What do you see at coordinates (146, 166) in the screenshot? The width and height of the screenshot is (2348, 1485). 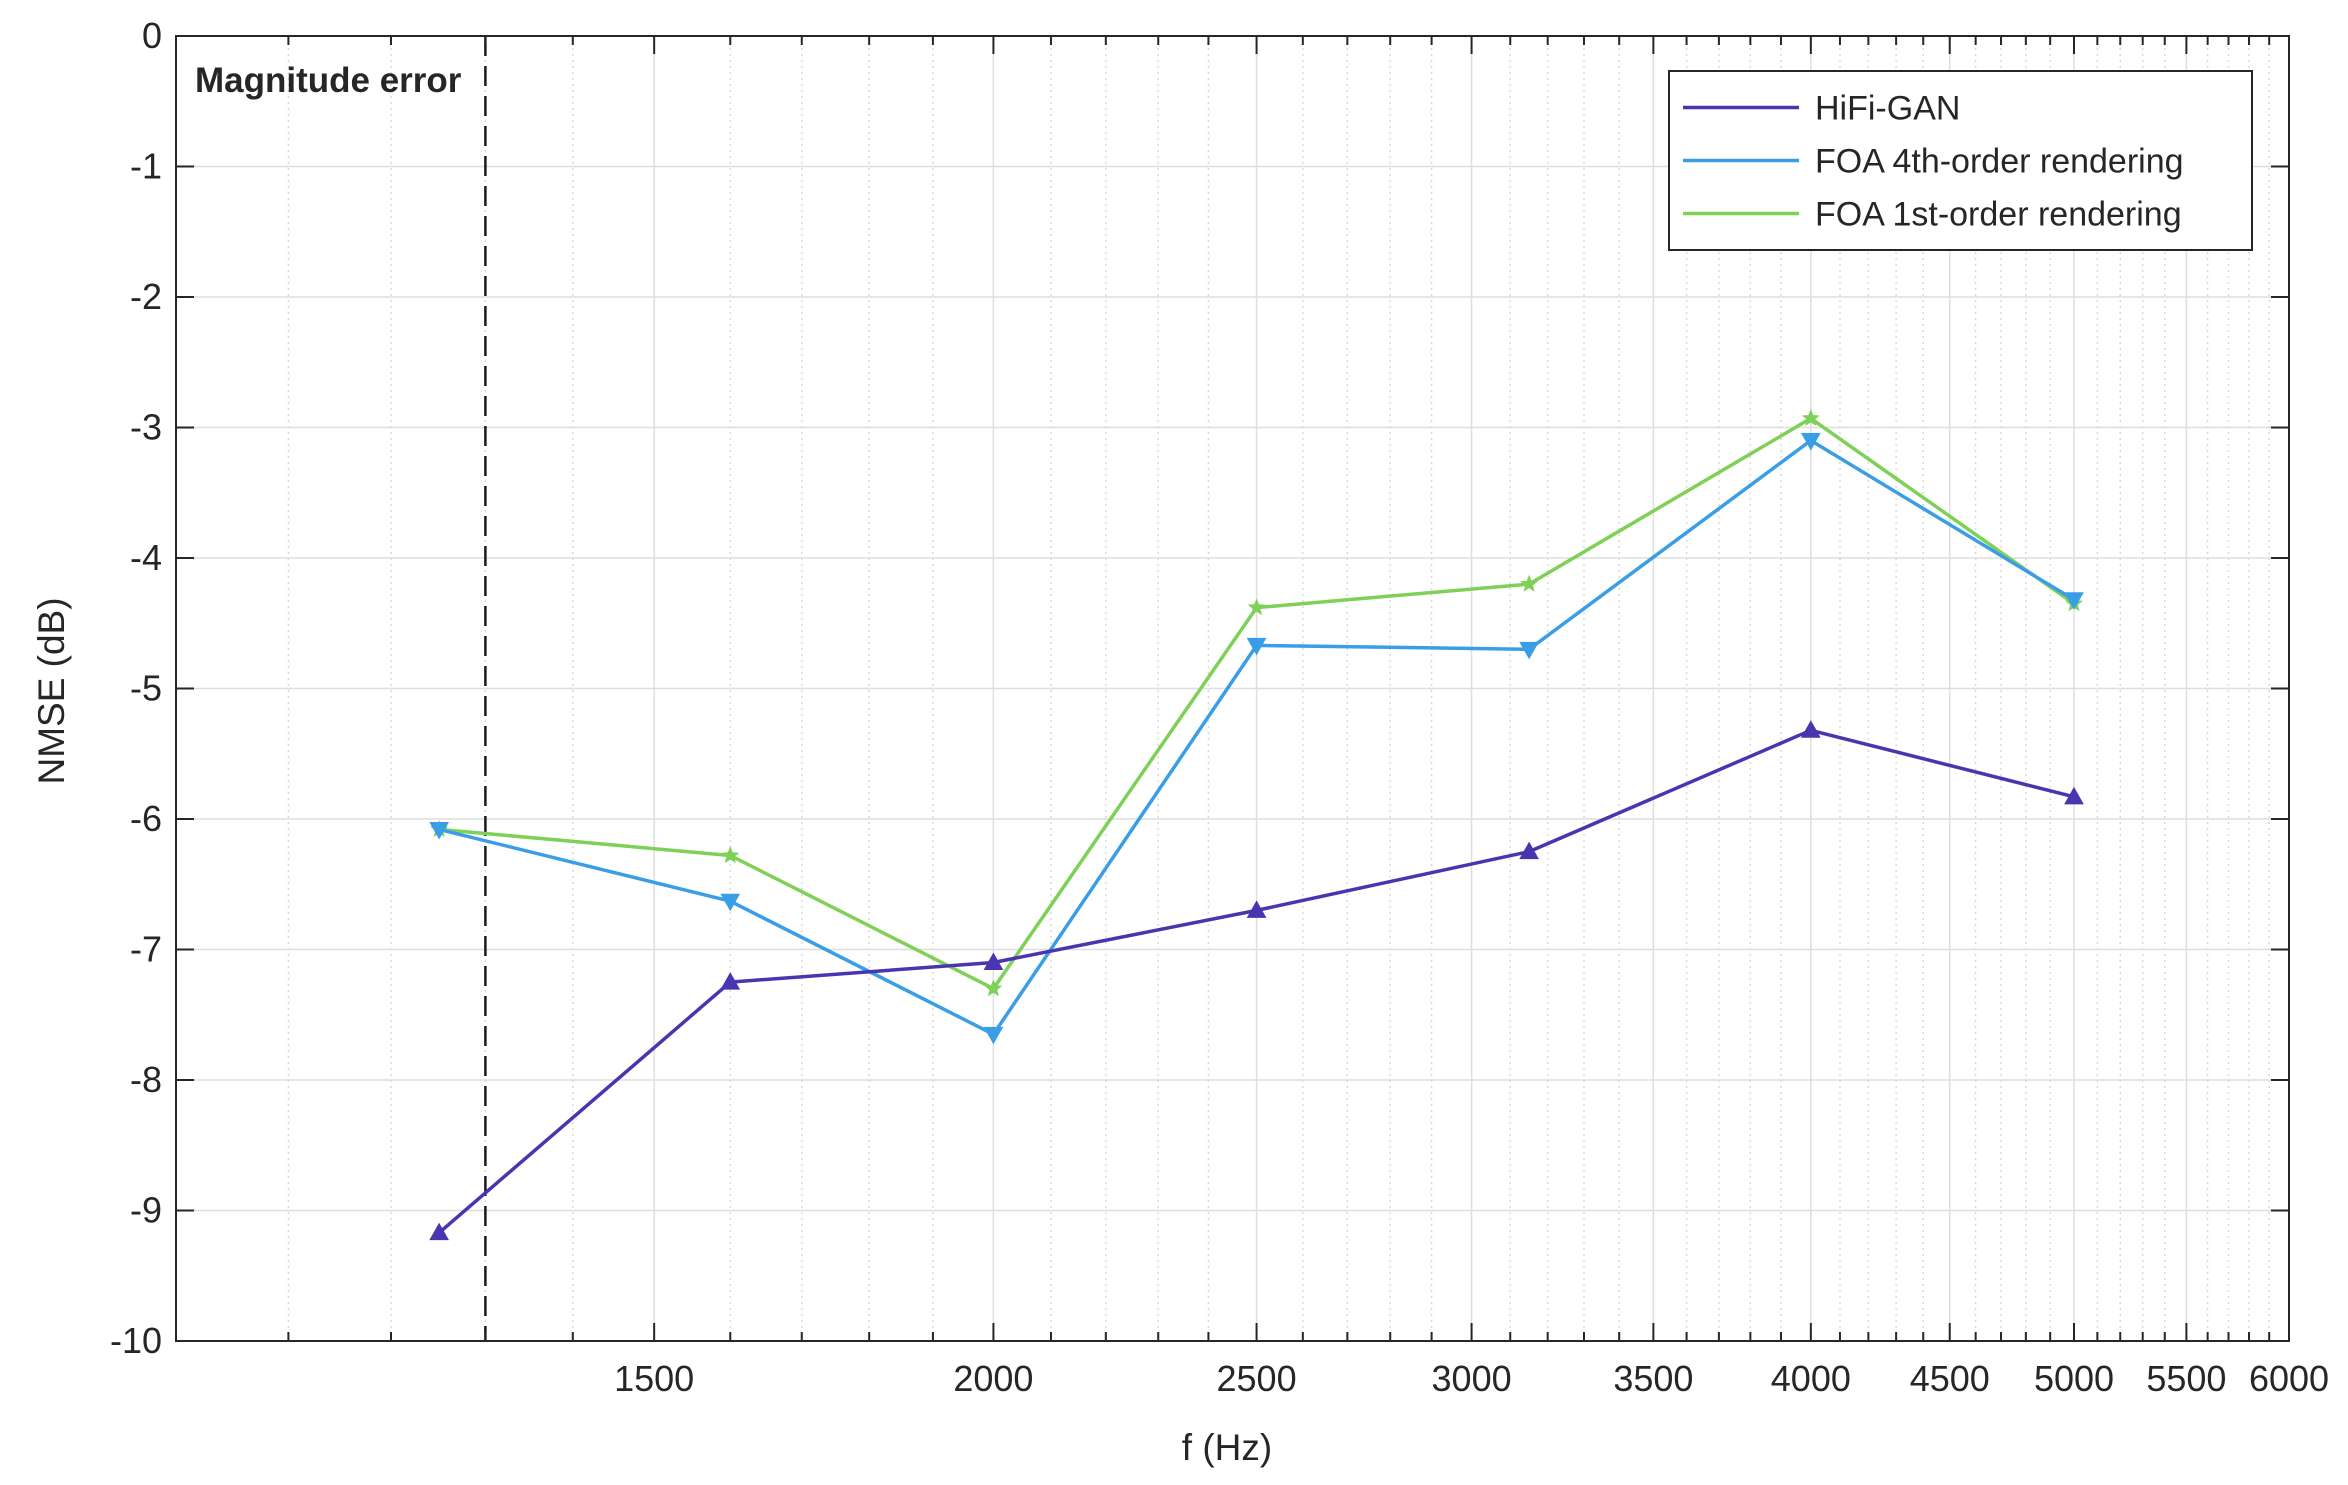 I see `y-tick-label: -1` at bounding box center [146, 166].